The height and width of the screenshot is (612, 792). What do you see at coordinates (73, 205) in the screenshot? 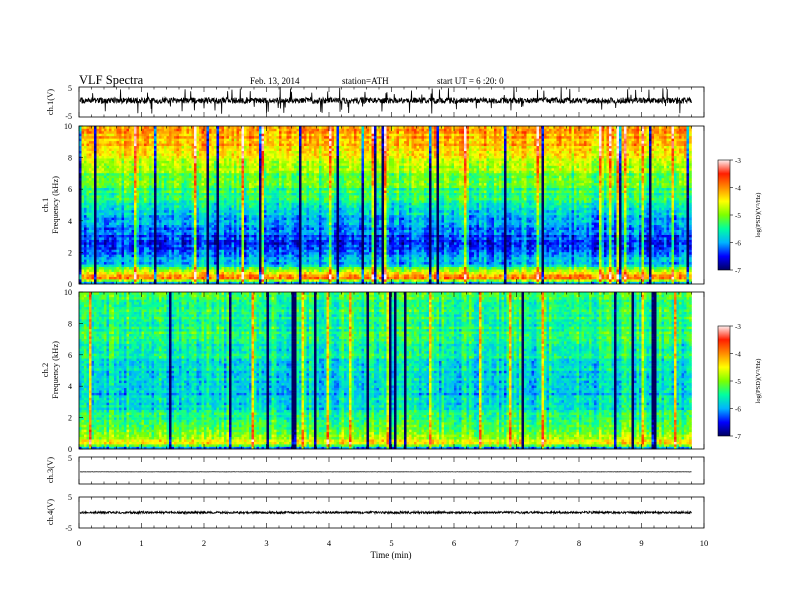
I see `ch1-spectrogram-yticks: 0 2 4 6 8 10` at bounding box center [73, 205].